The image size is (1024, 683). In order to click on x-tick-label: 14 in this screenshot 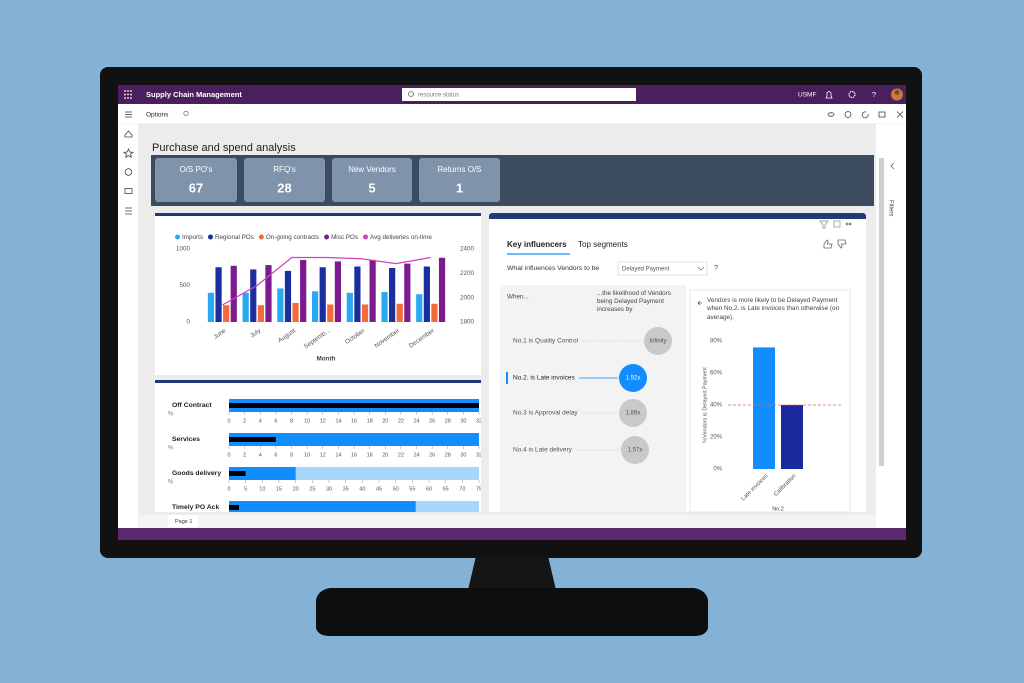, I will do `click(338, 421)`.